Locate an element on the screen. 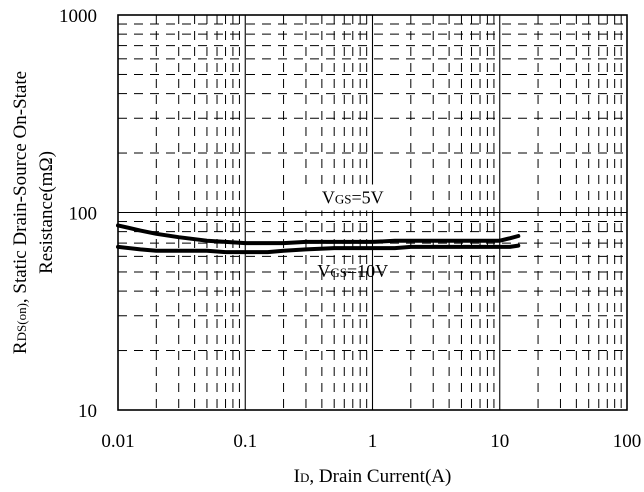 Image resolution: width=644 pixels, height=492 pixels. x-tick-label: 0.1 is located at coordinates (245, 441).